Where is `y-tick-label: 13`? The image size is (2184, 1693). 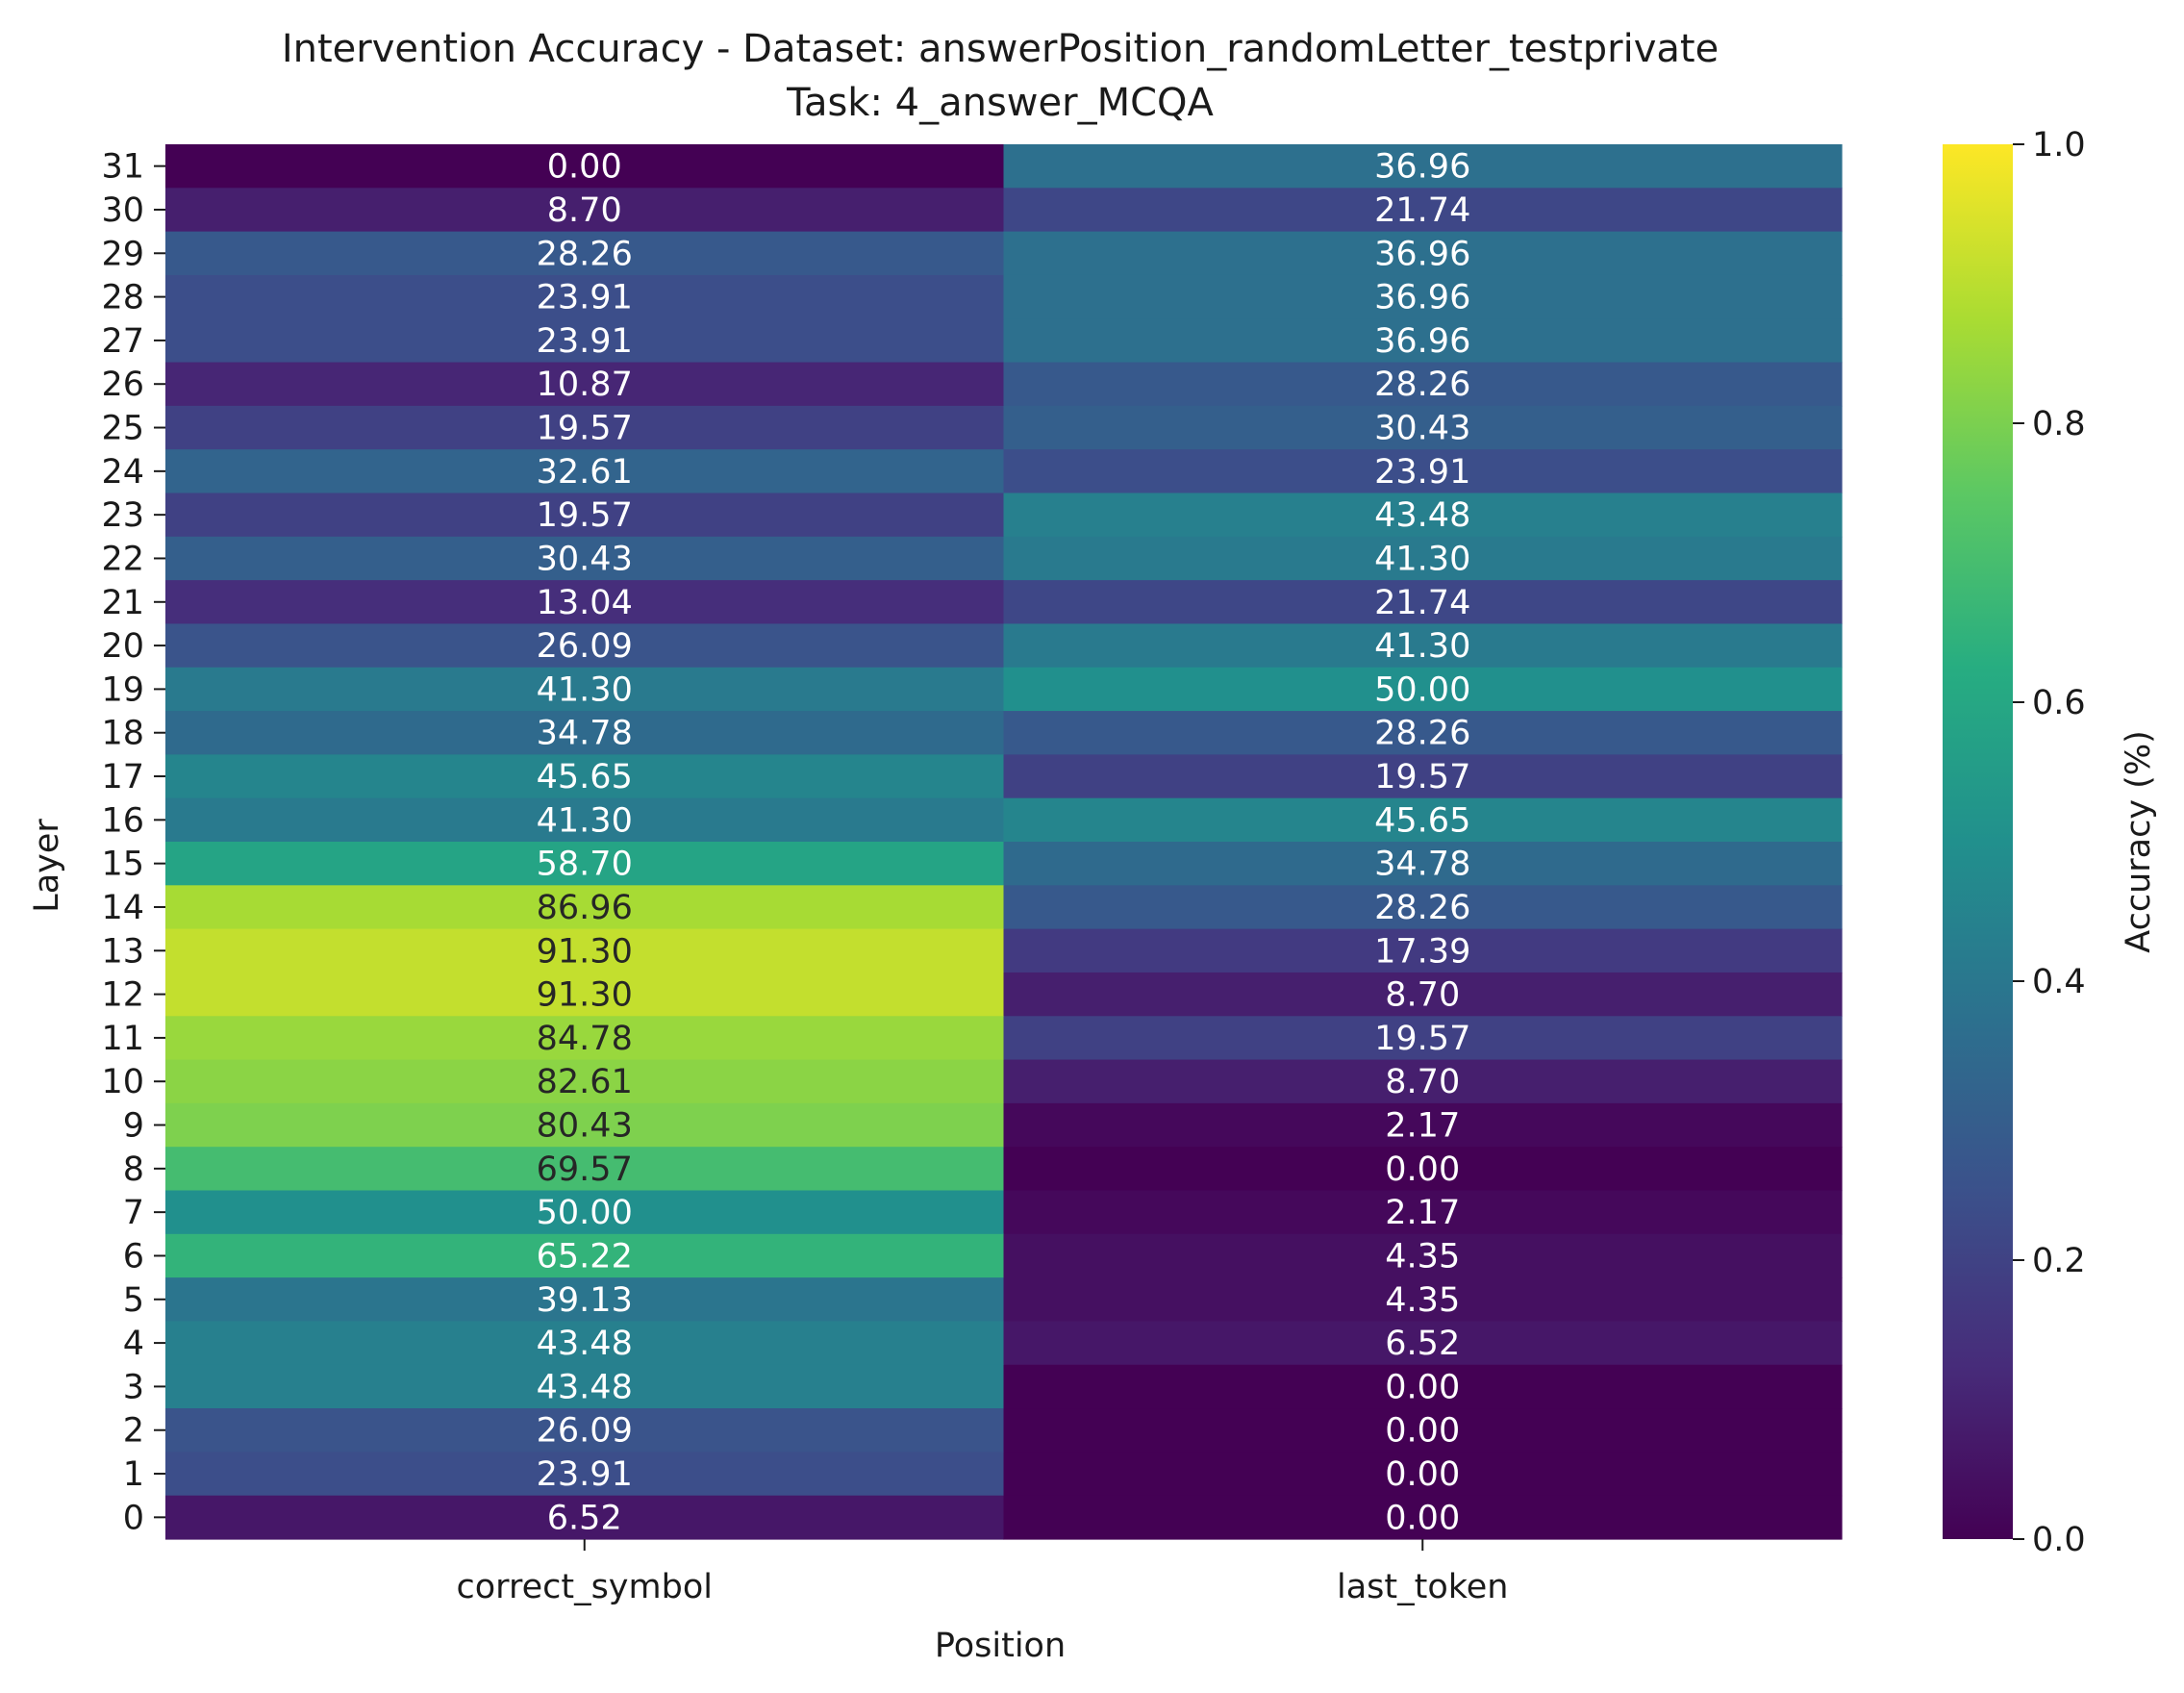 y-tick-label: 13 is located at coordinates (123, 951).